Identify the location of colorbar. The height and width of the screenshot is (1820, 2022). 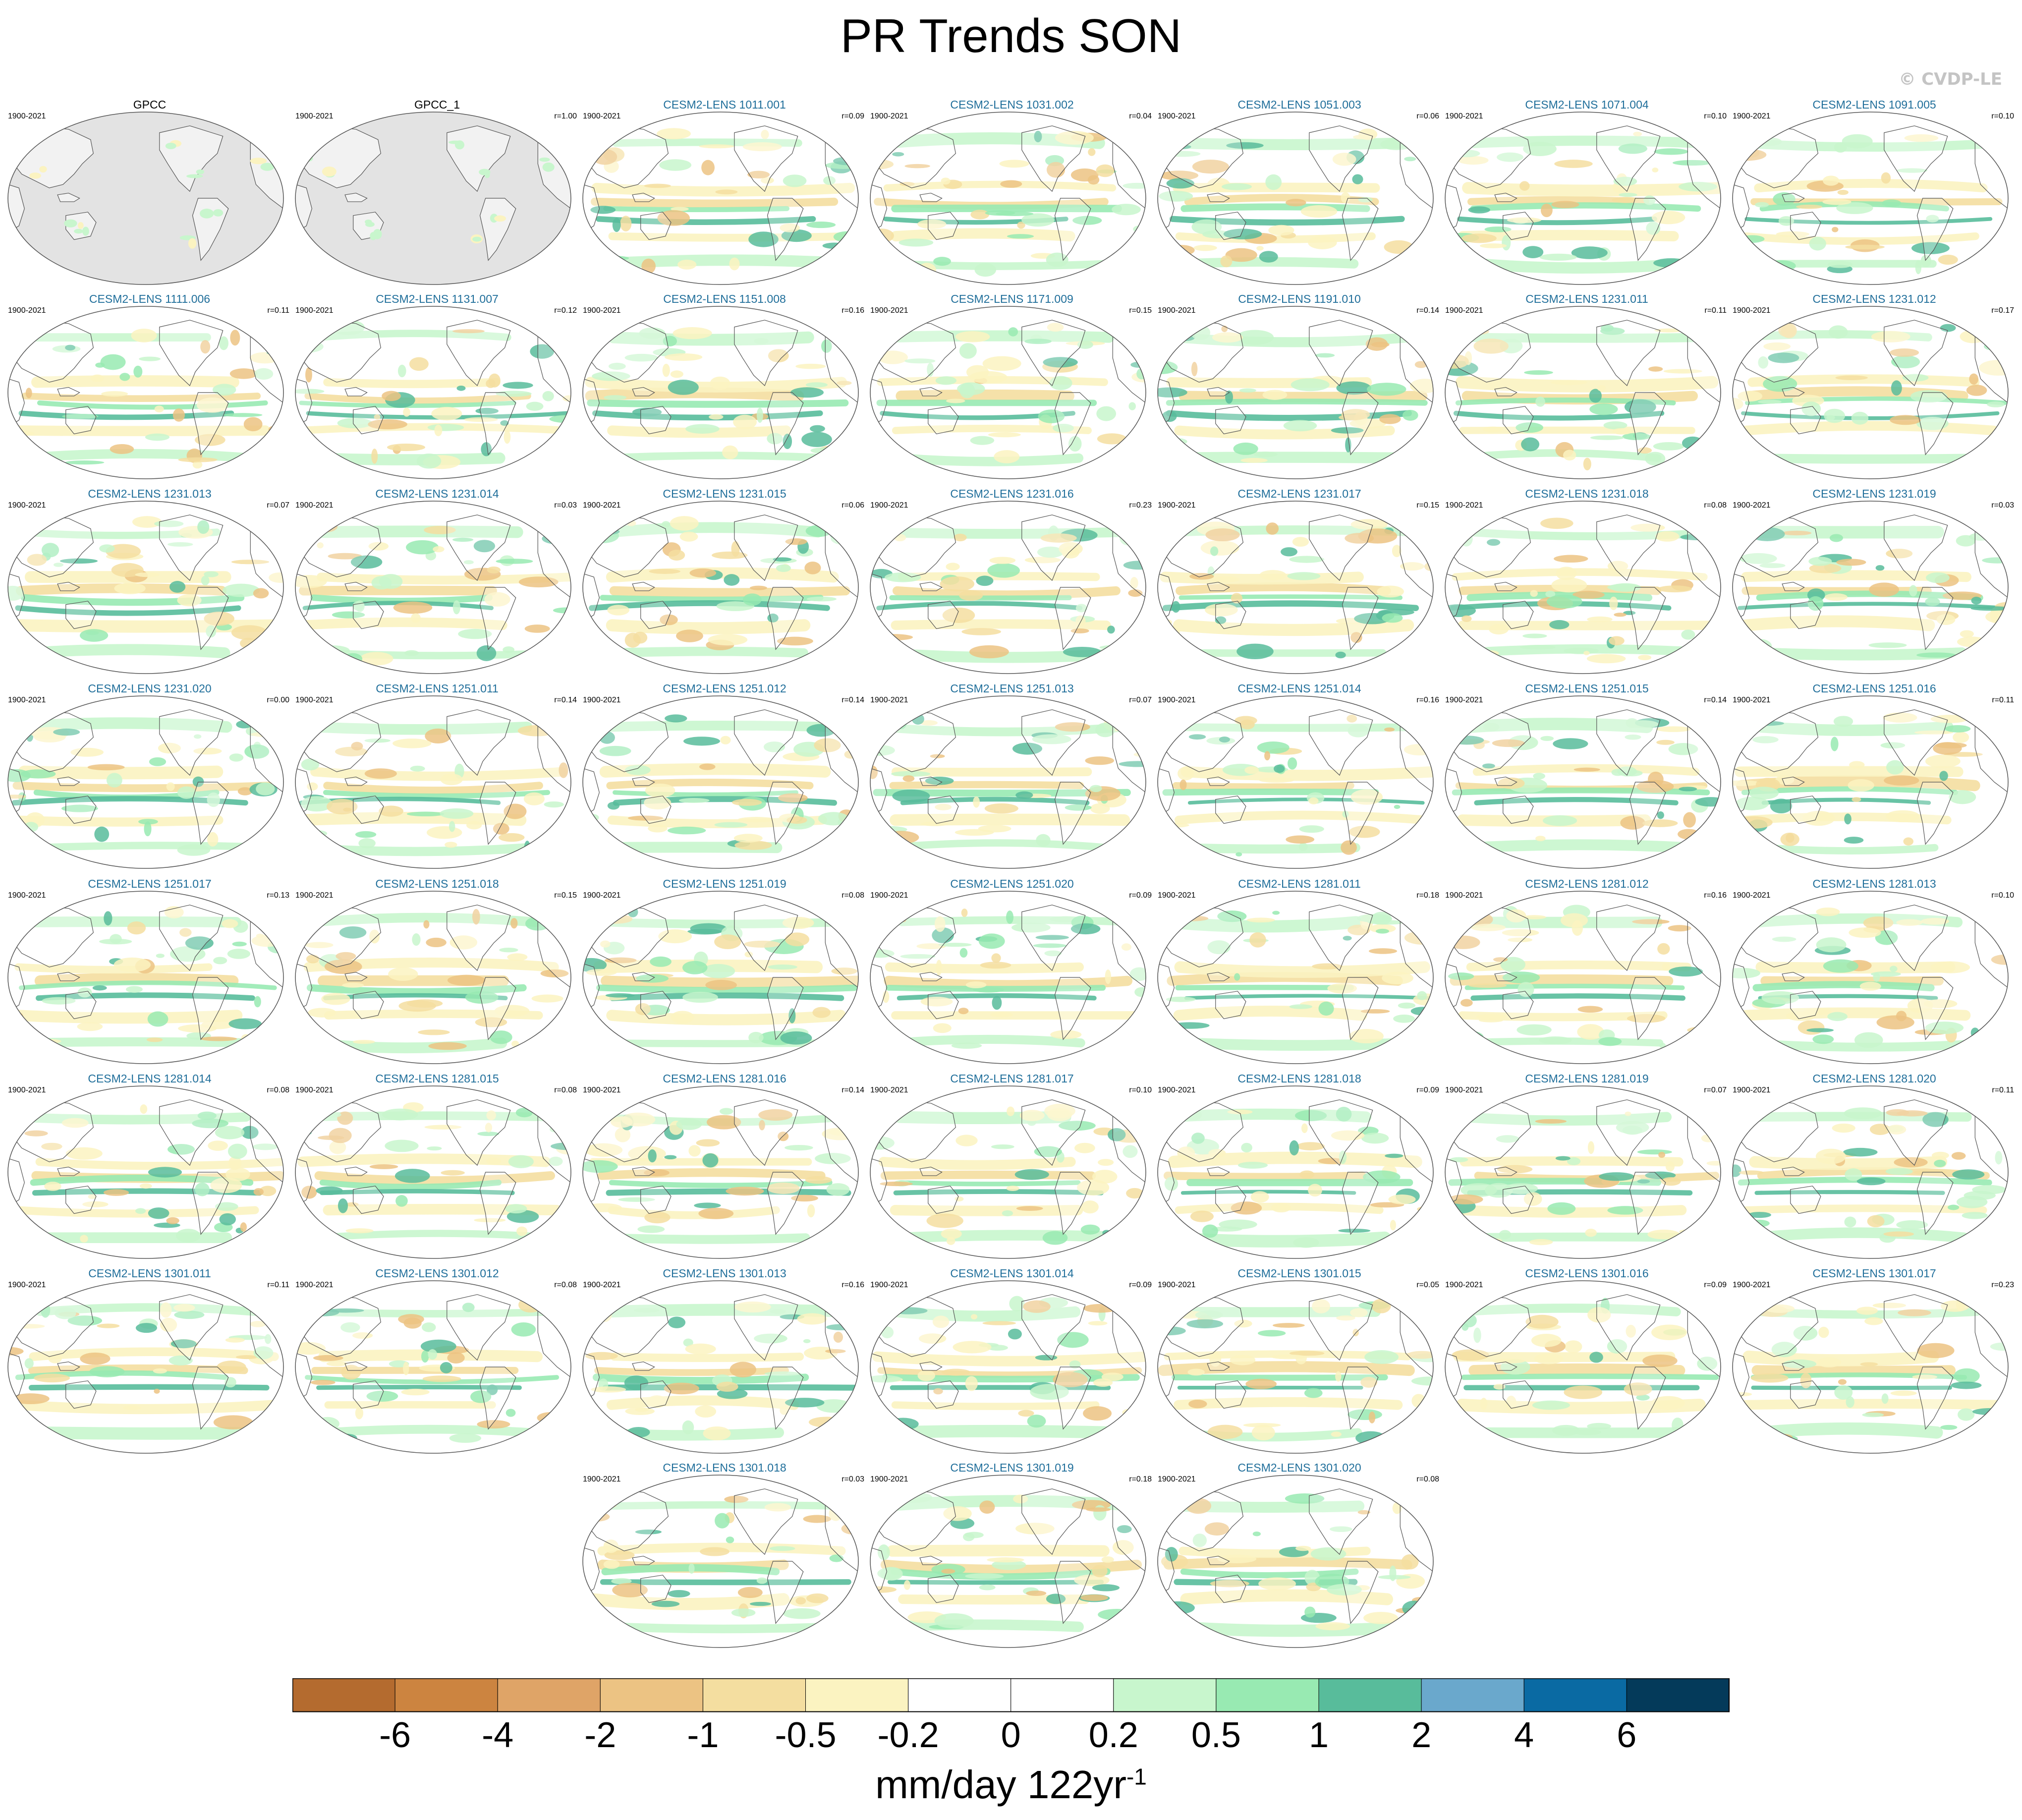
(1011, 1695).